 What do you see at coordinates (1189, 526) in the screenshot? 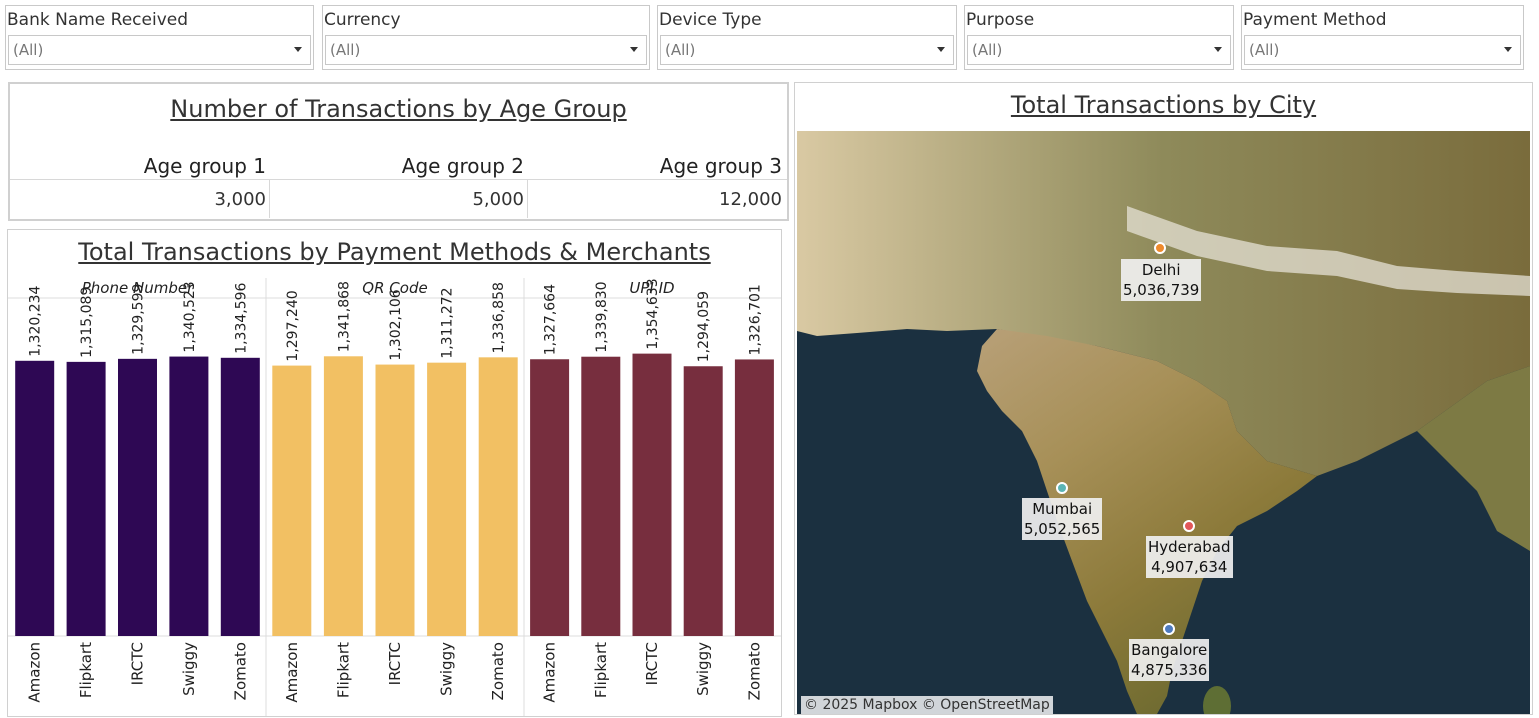
I see `hyderabad-marker` at bounding box center [1189, 526].